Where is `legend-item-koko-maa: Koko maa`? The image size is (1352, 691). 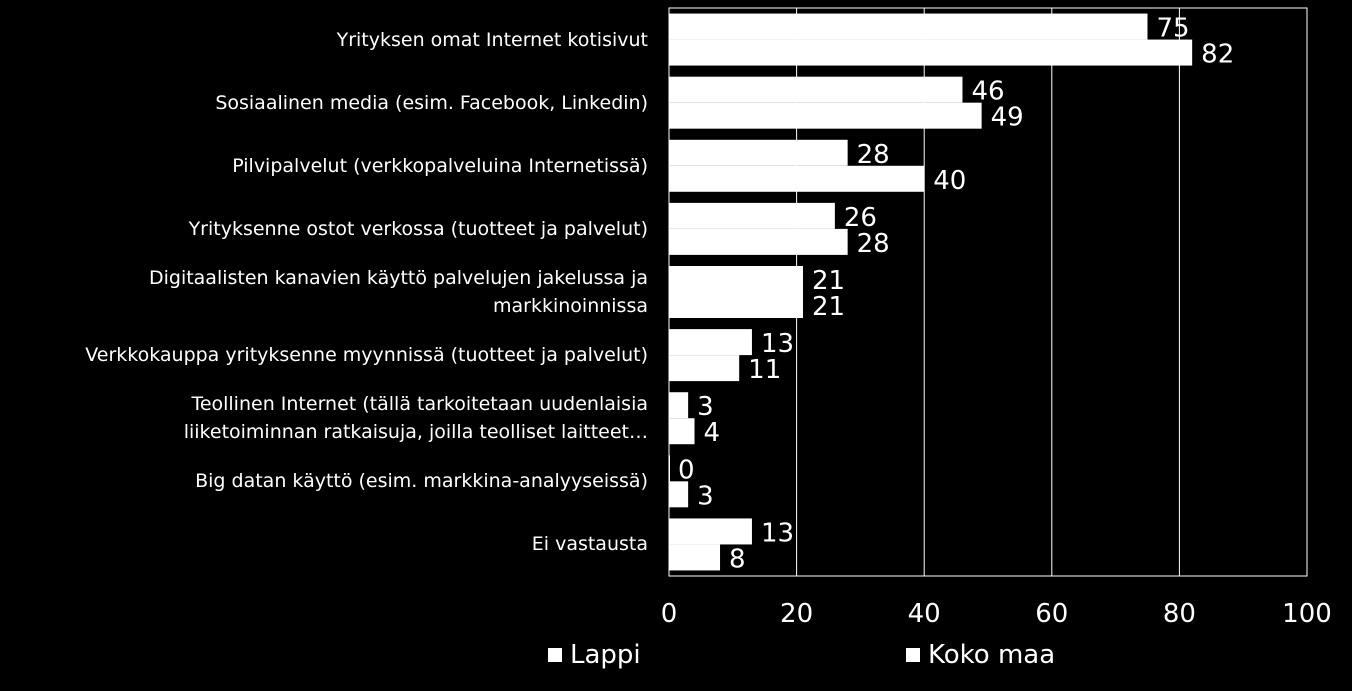 legend-item-koko-maa: Koko maa is located at coordinates (980, 655).